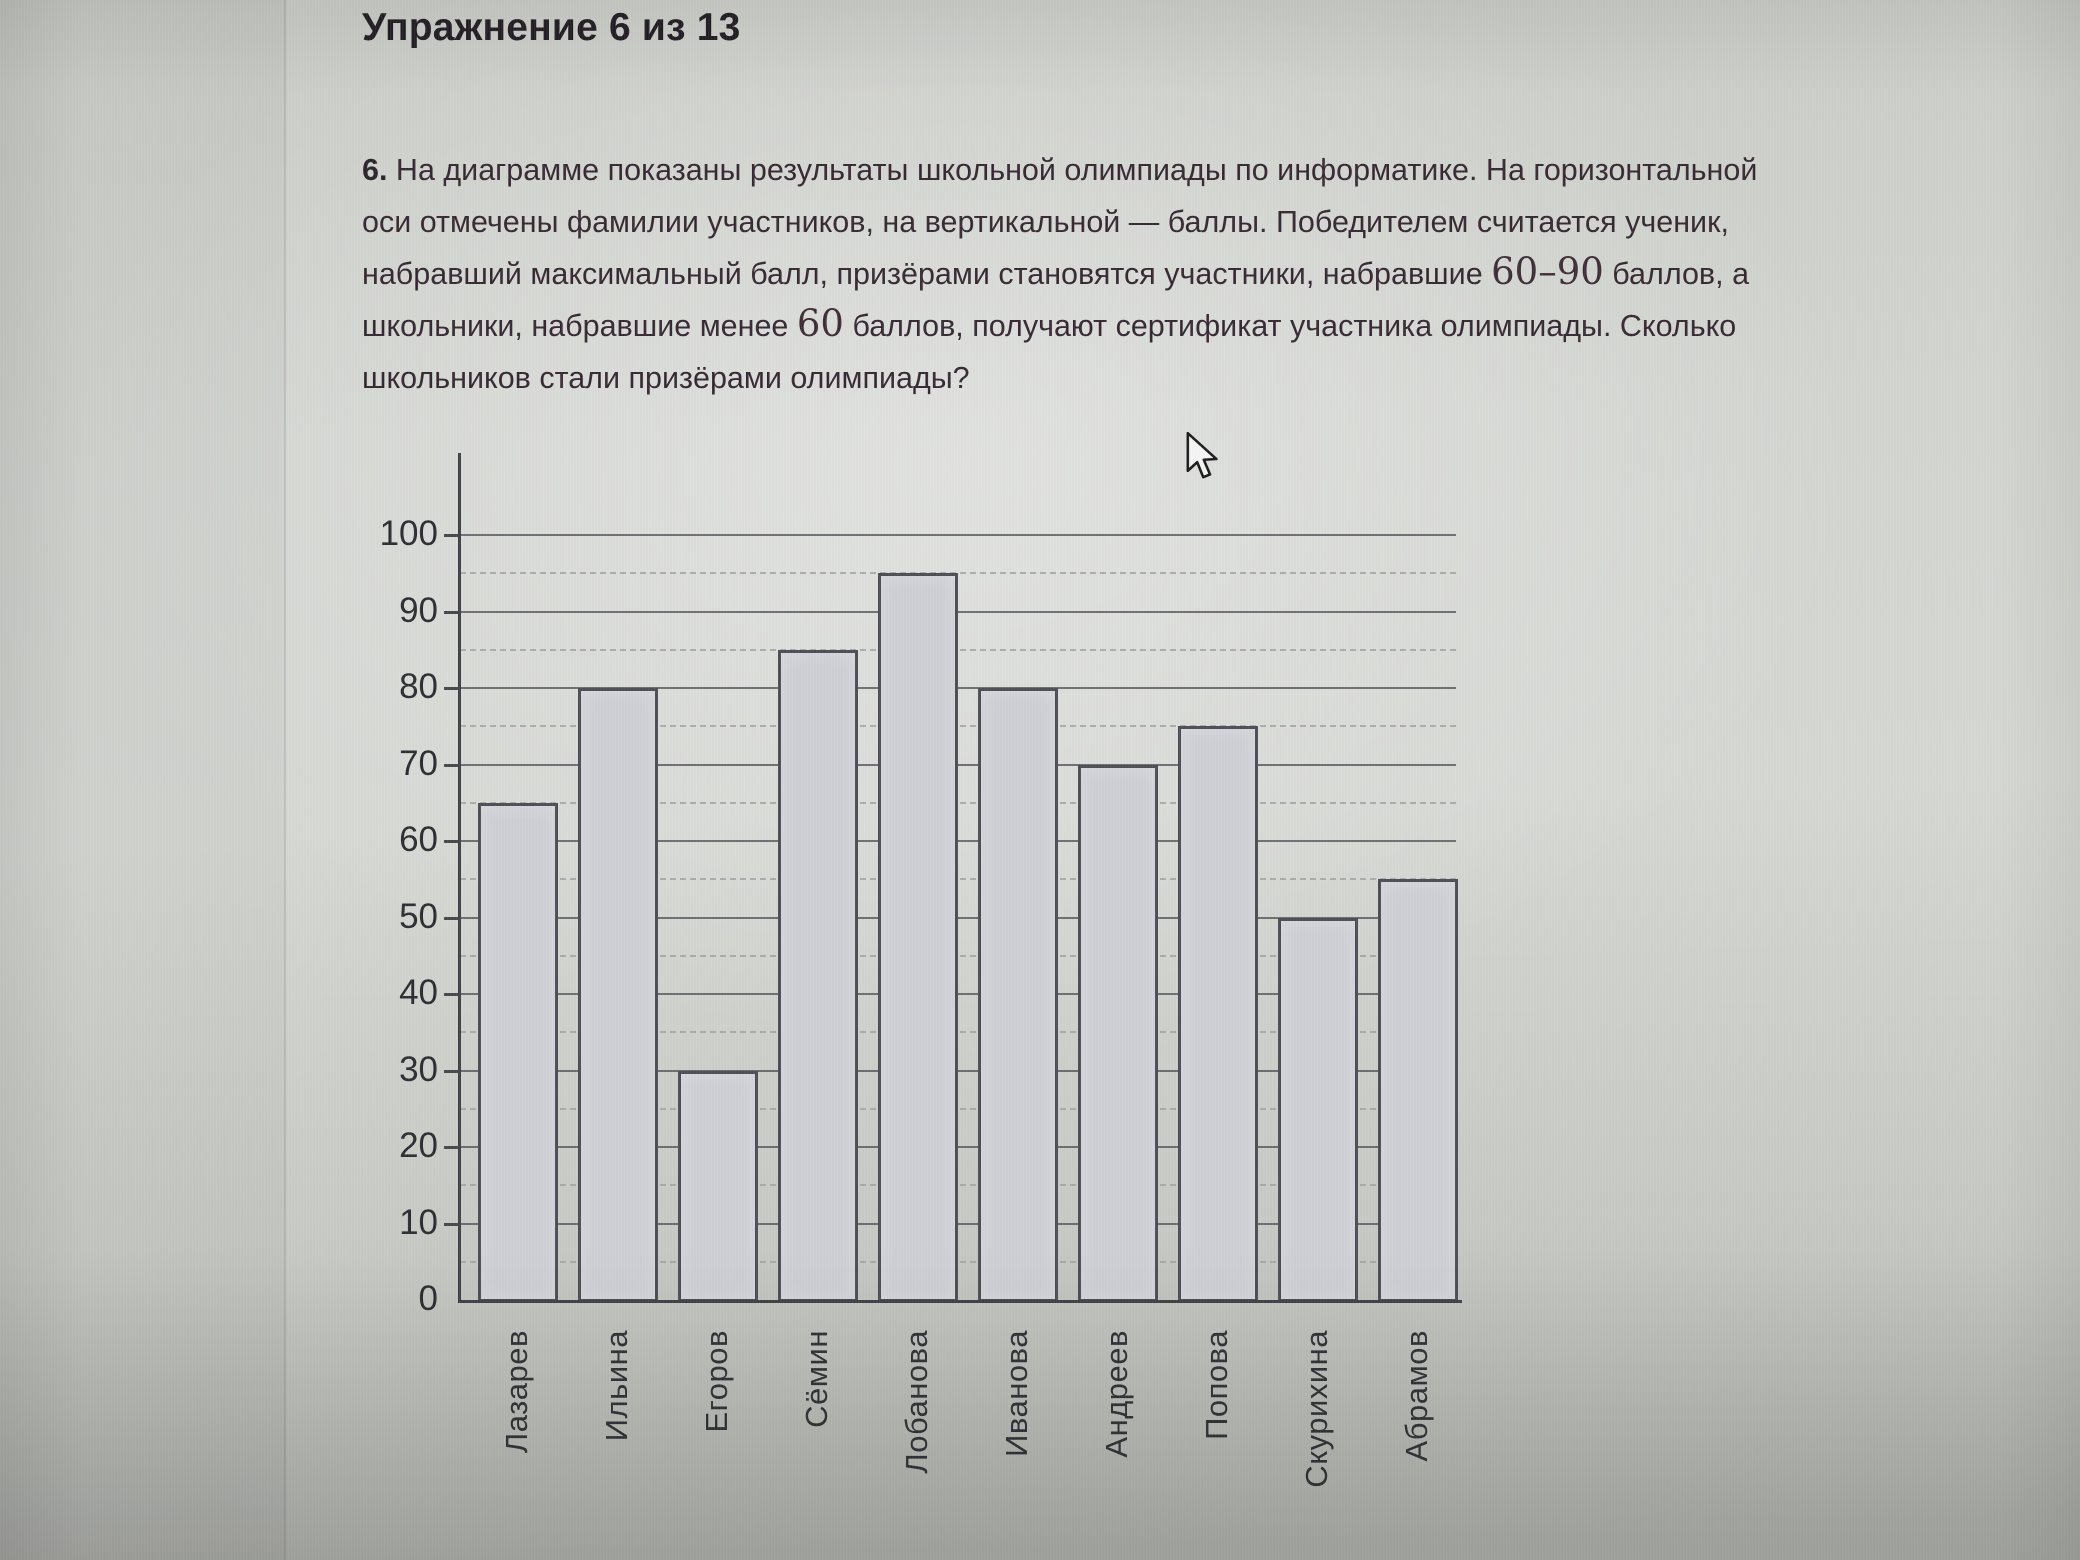  I want to click on x-axis-label-Ильина: Ильина, so click(616, 1386).